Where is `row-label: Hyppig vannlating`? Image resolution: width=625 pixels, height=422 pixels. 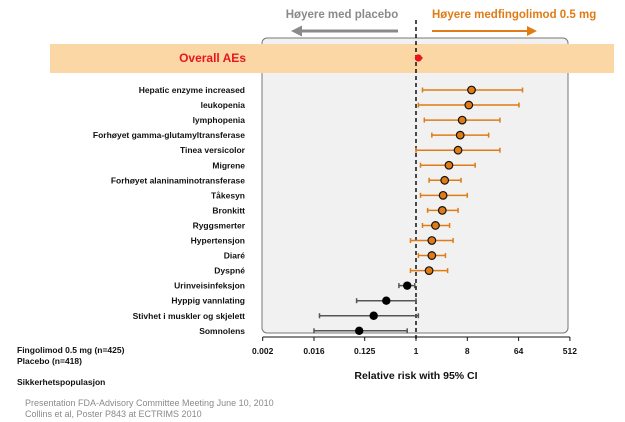 row-label: Hyppig vannlating is located at coordinates (208, 301).